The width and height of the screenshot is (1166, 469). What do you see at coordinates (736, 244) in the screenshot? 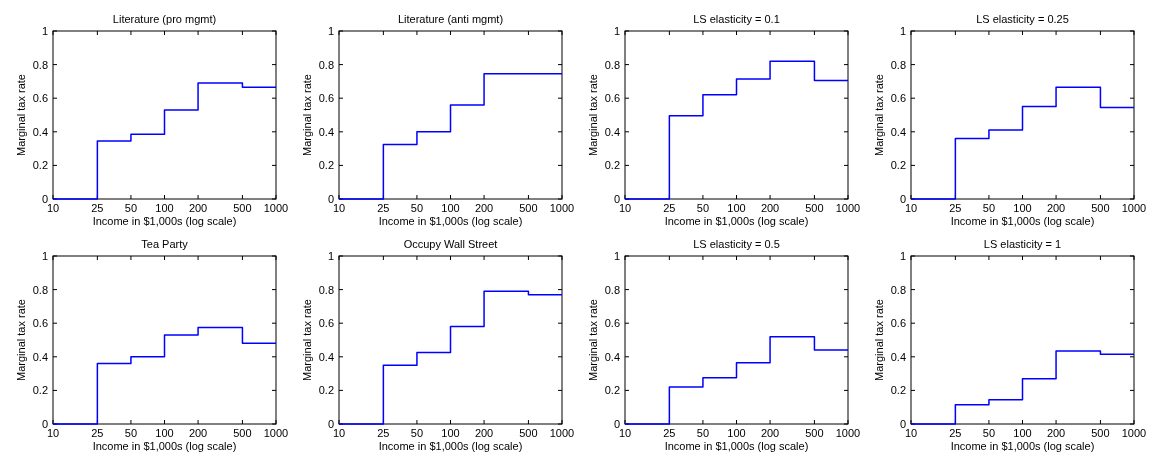
I see `chart-title: LS elasticity = 0.5` at bounding box center [736, 244].